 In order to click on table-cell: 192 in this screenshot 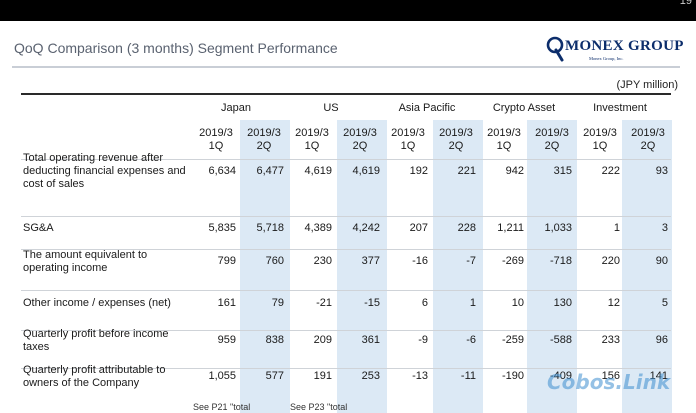, I will do `click(418, 171)`.